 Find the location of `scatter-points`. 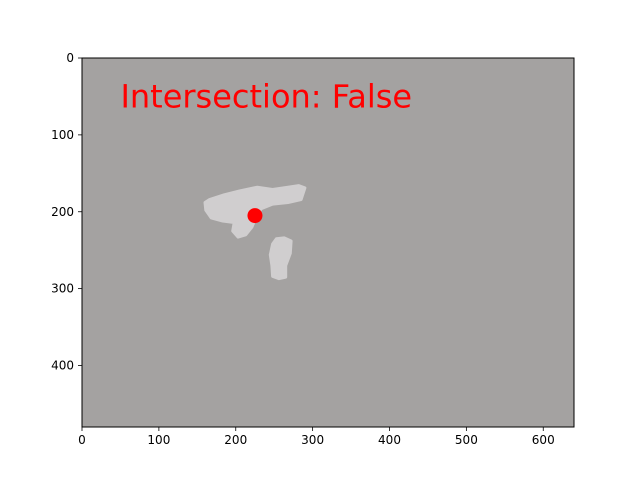

scatter-points is located at coordinates (255, 216).